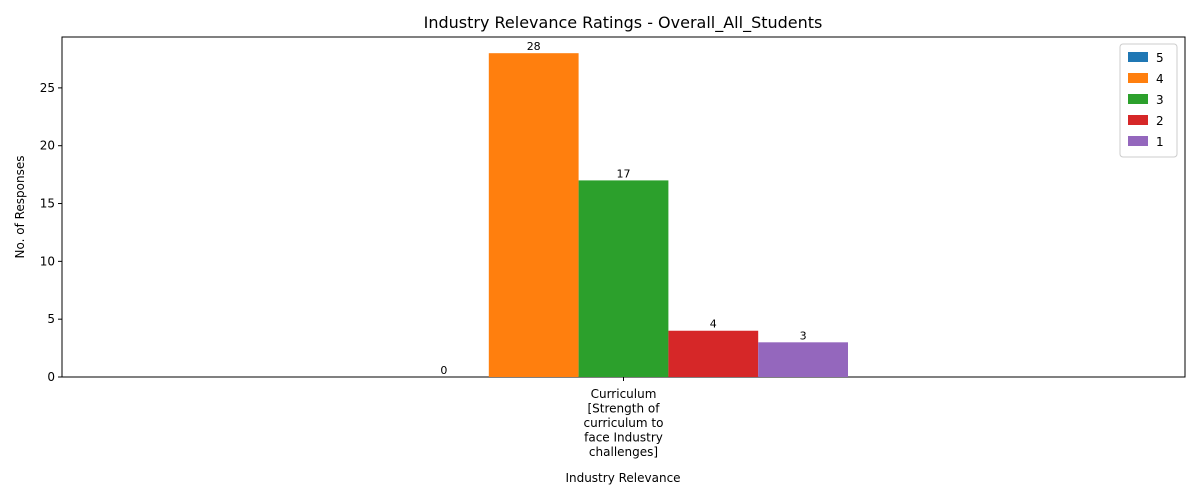 The height and width of the screenshot is (500, 1200). What do you see at coordinates (1160, 142) in the screenshot?
I see `legend-label-1: 1` at bounding box center [1160, 142].